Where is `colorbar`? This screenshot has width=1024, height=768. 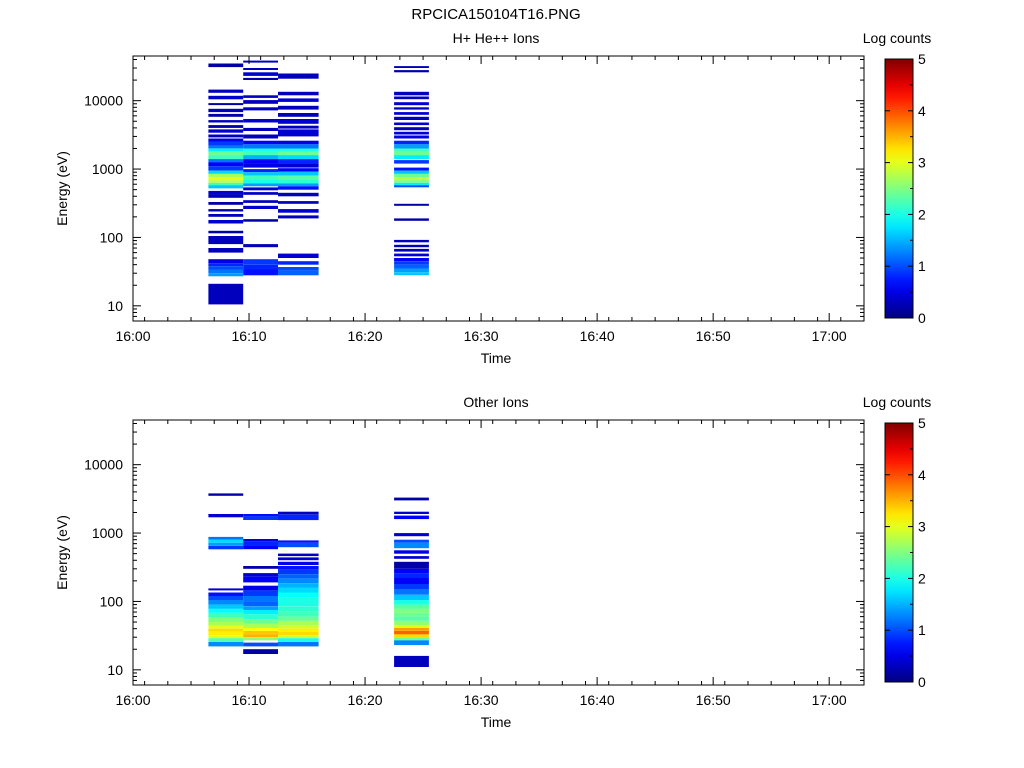 colorbar is located at coordinates (899, 552).